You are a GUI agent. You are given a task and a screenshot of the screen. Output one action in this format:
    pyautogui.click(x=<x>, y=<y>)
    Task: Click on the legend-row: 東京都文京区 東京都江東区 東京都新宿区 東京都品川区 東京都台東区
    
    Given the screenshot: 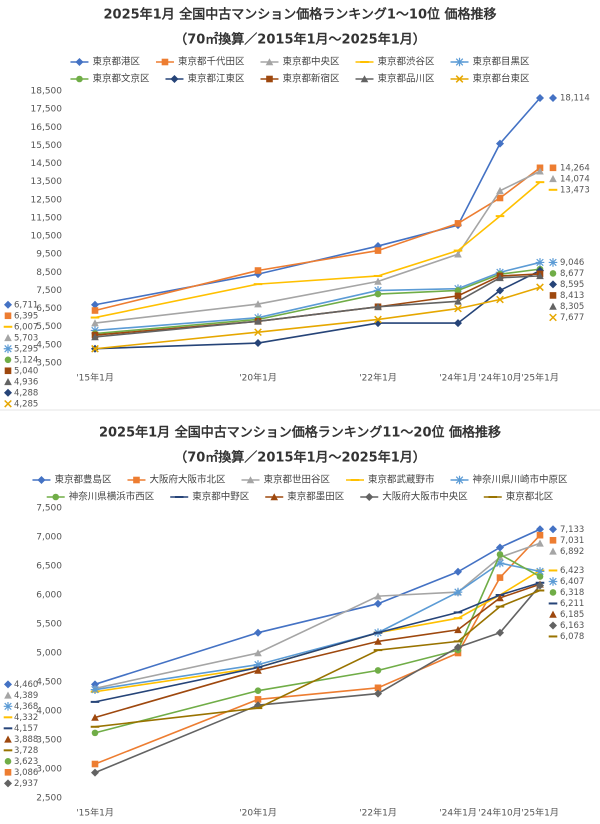 What is the action you would take?
    pyautogui.click(x=300, y=79)
    